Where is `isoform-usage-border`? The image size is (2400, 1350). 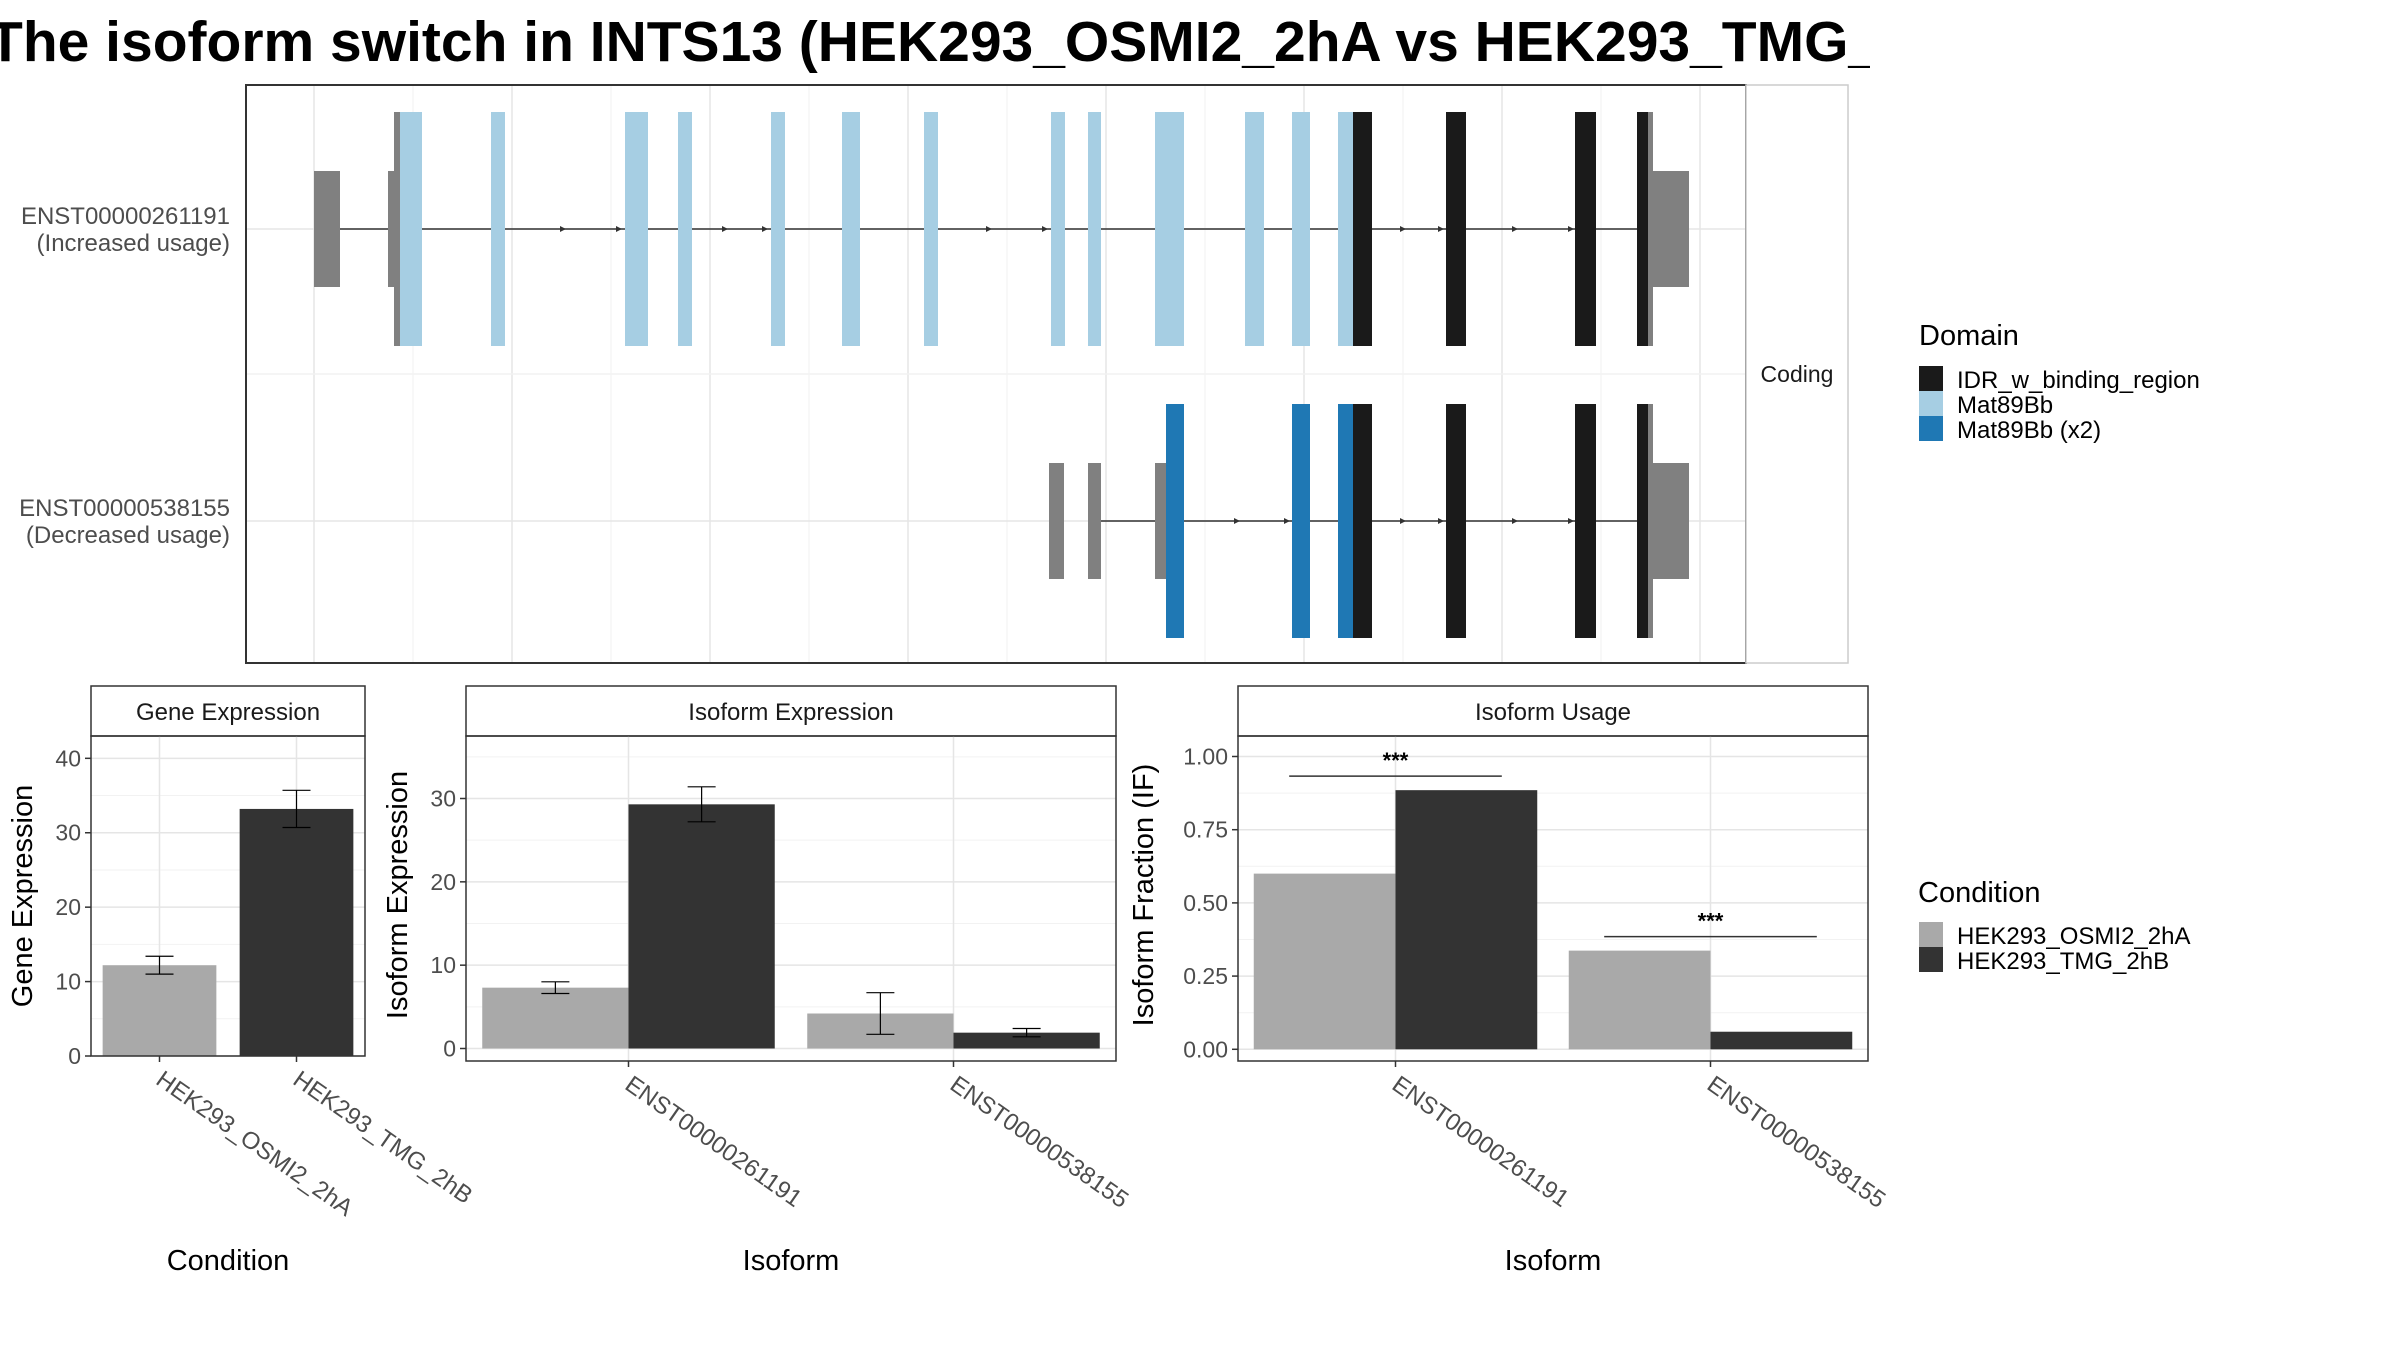 isoform-usage-border is located at coordinates (1553, 898).